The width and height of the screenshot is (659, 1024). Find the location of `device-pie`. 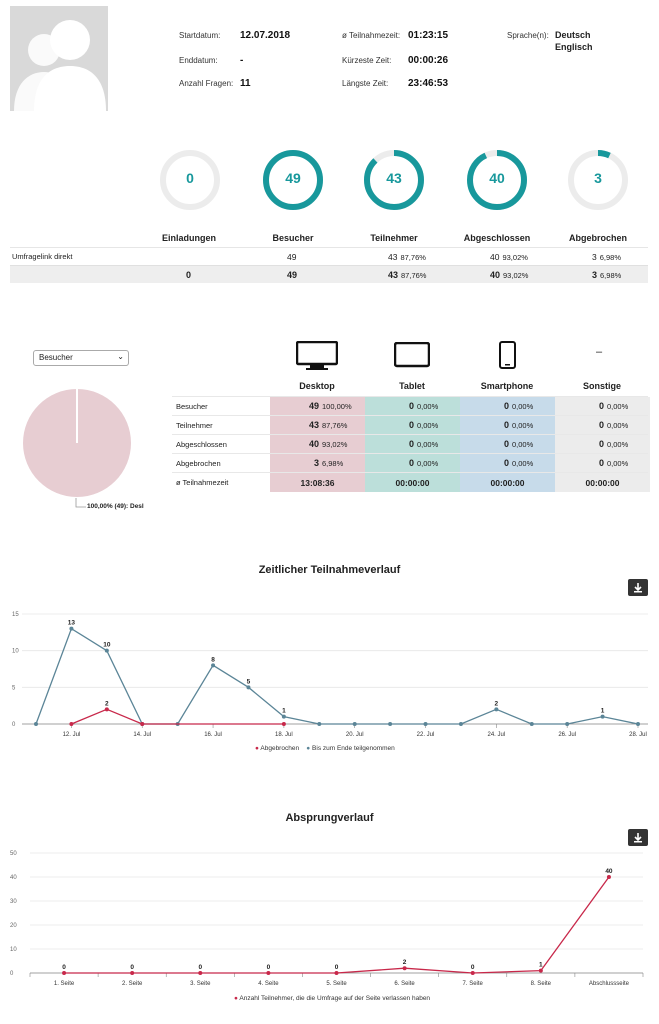

device-pie is located at coordinates (77, 443).